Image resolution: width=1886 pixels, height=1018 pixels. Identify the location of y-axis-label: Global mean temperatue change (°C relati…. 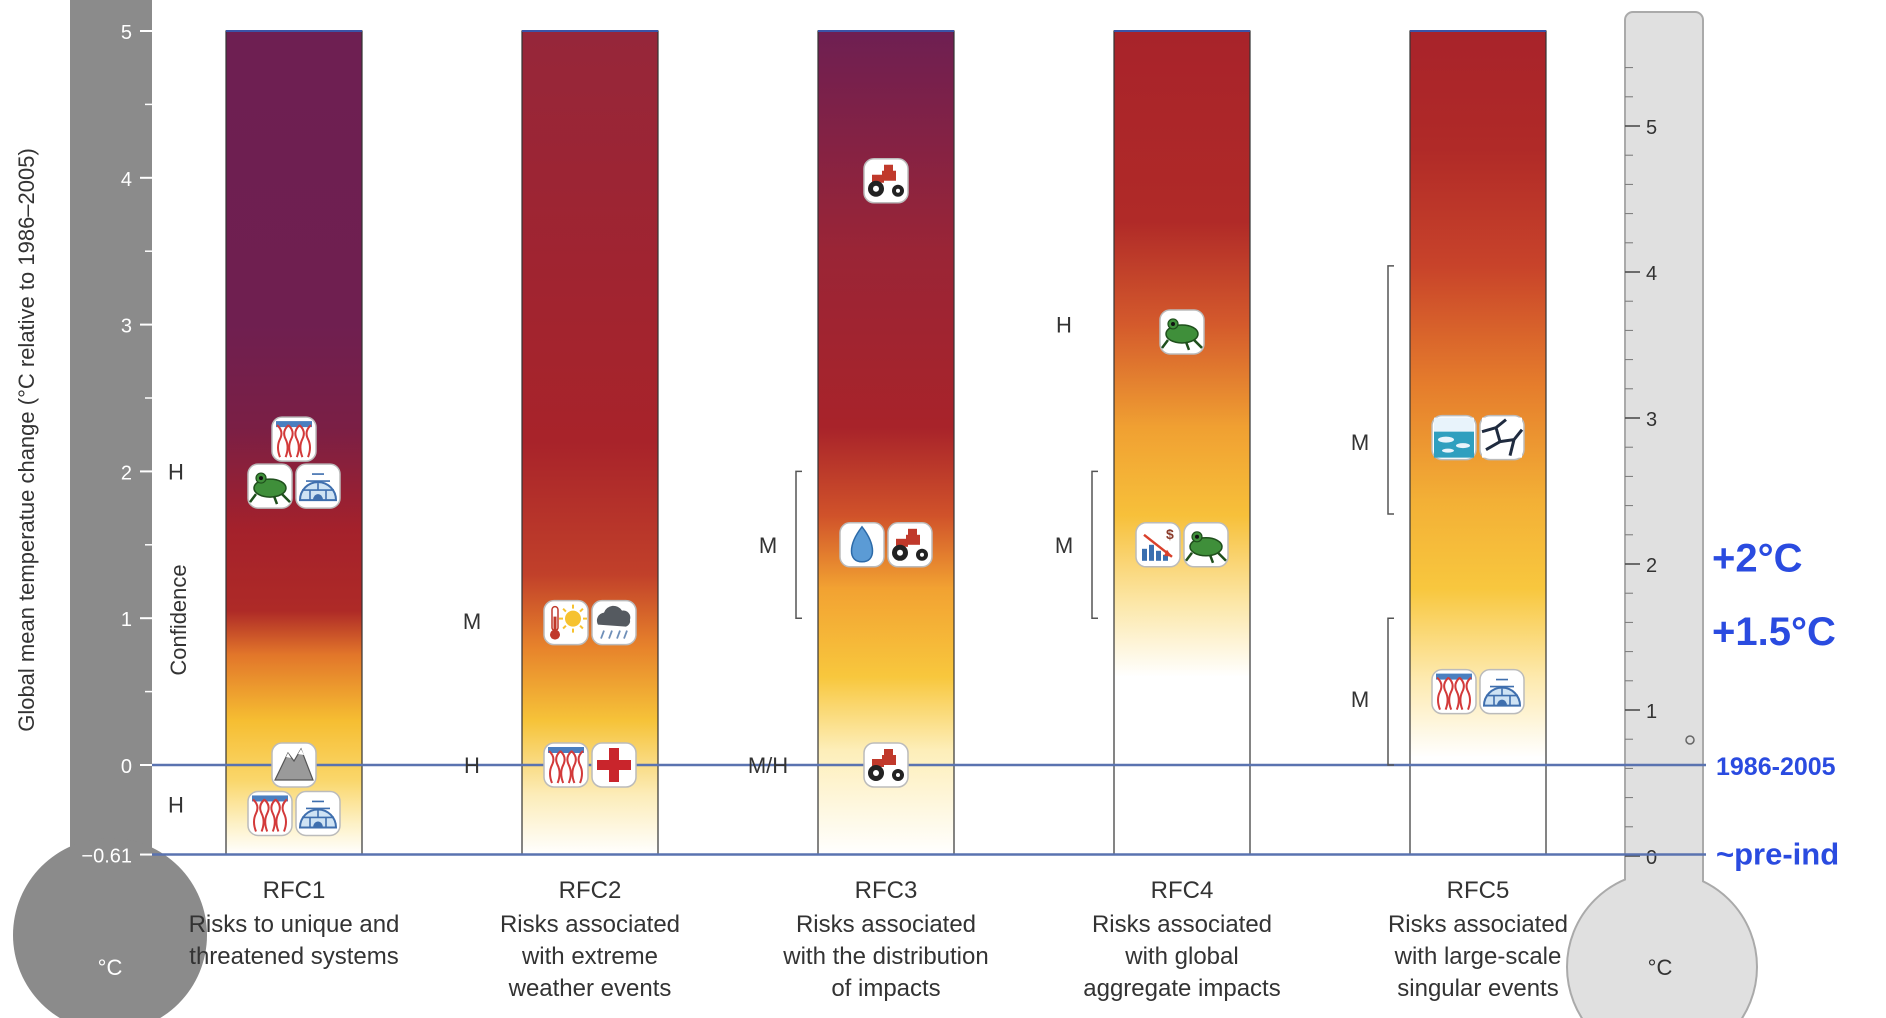
(26, 440).